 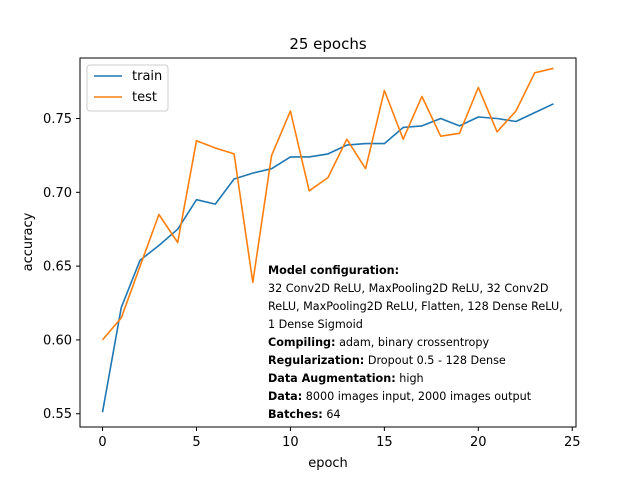 What do you see at coordinates (334, 270) in the screenshot?
I see `annotation-label: Model configuration:` at bounding box center [334, 270].